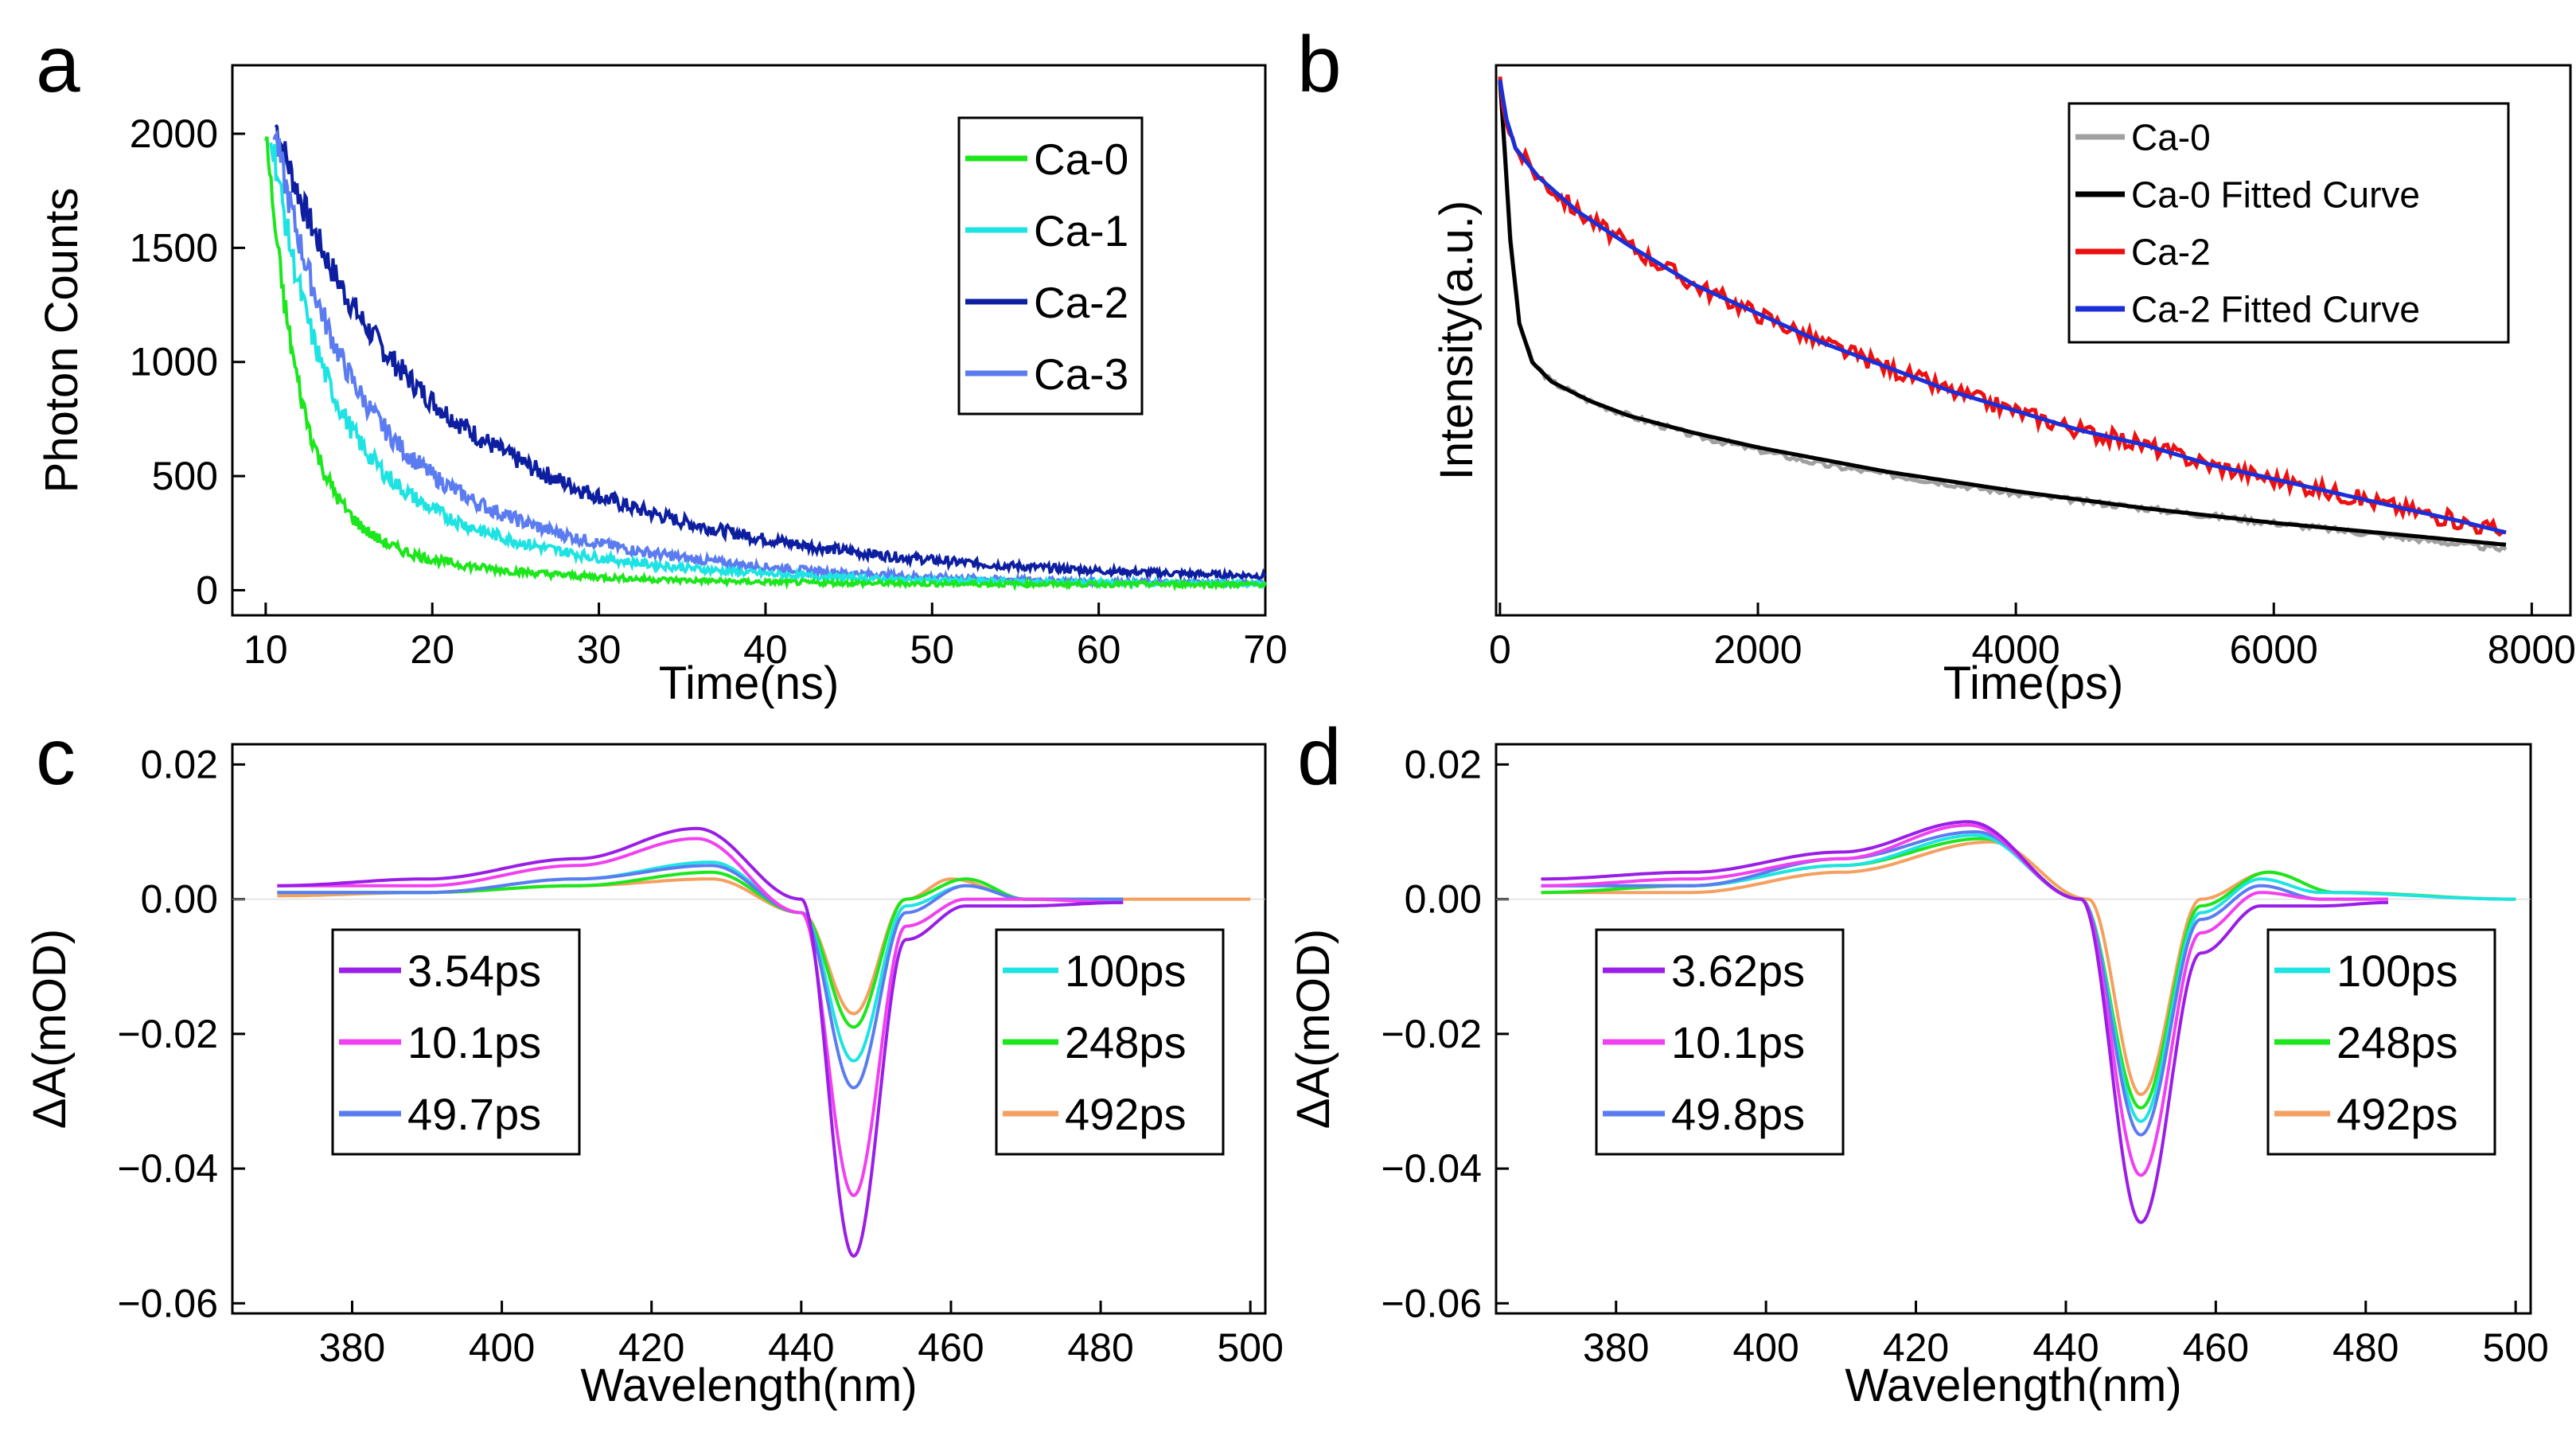 The image size is (2576, 1436). I want to click on x-tick-label-d: 420, so click(1916, 1347).